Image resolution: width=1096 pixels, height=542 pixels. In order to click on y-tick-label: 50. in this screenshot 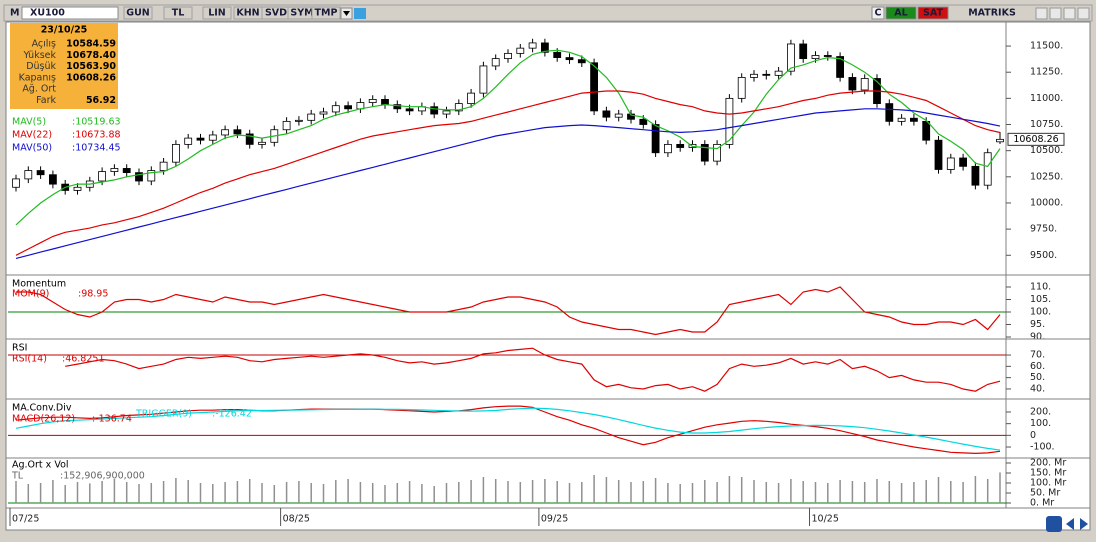, I will do `click(1037, 377)`.